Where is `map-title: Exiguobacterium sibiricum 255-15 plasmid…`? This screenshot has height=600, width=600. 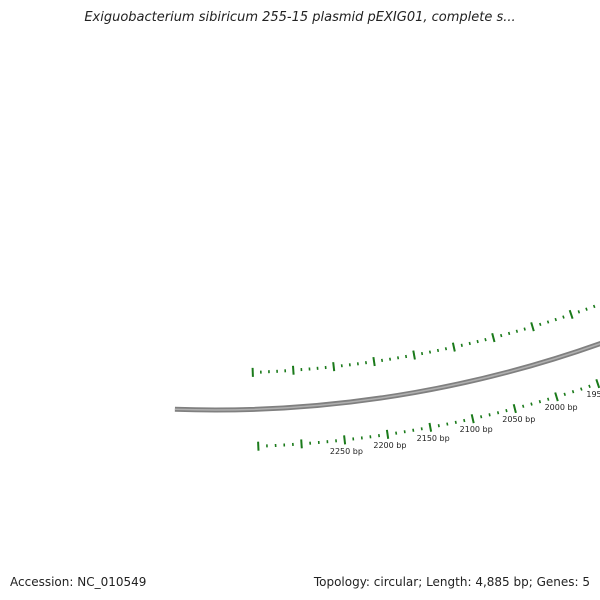 map-title: Exiguobacterium sibiricum 255-15 plasmid… is located at coordinates (300, 17).